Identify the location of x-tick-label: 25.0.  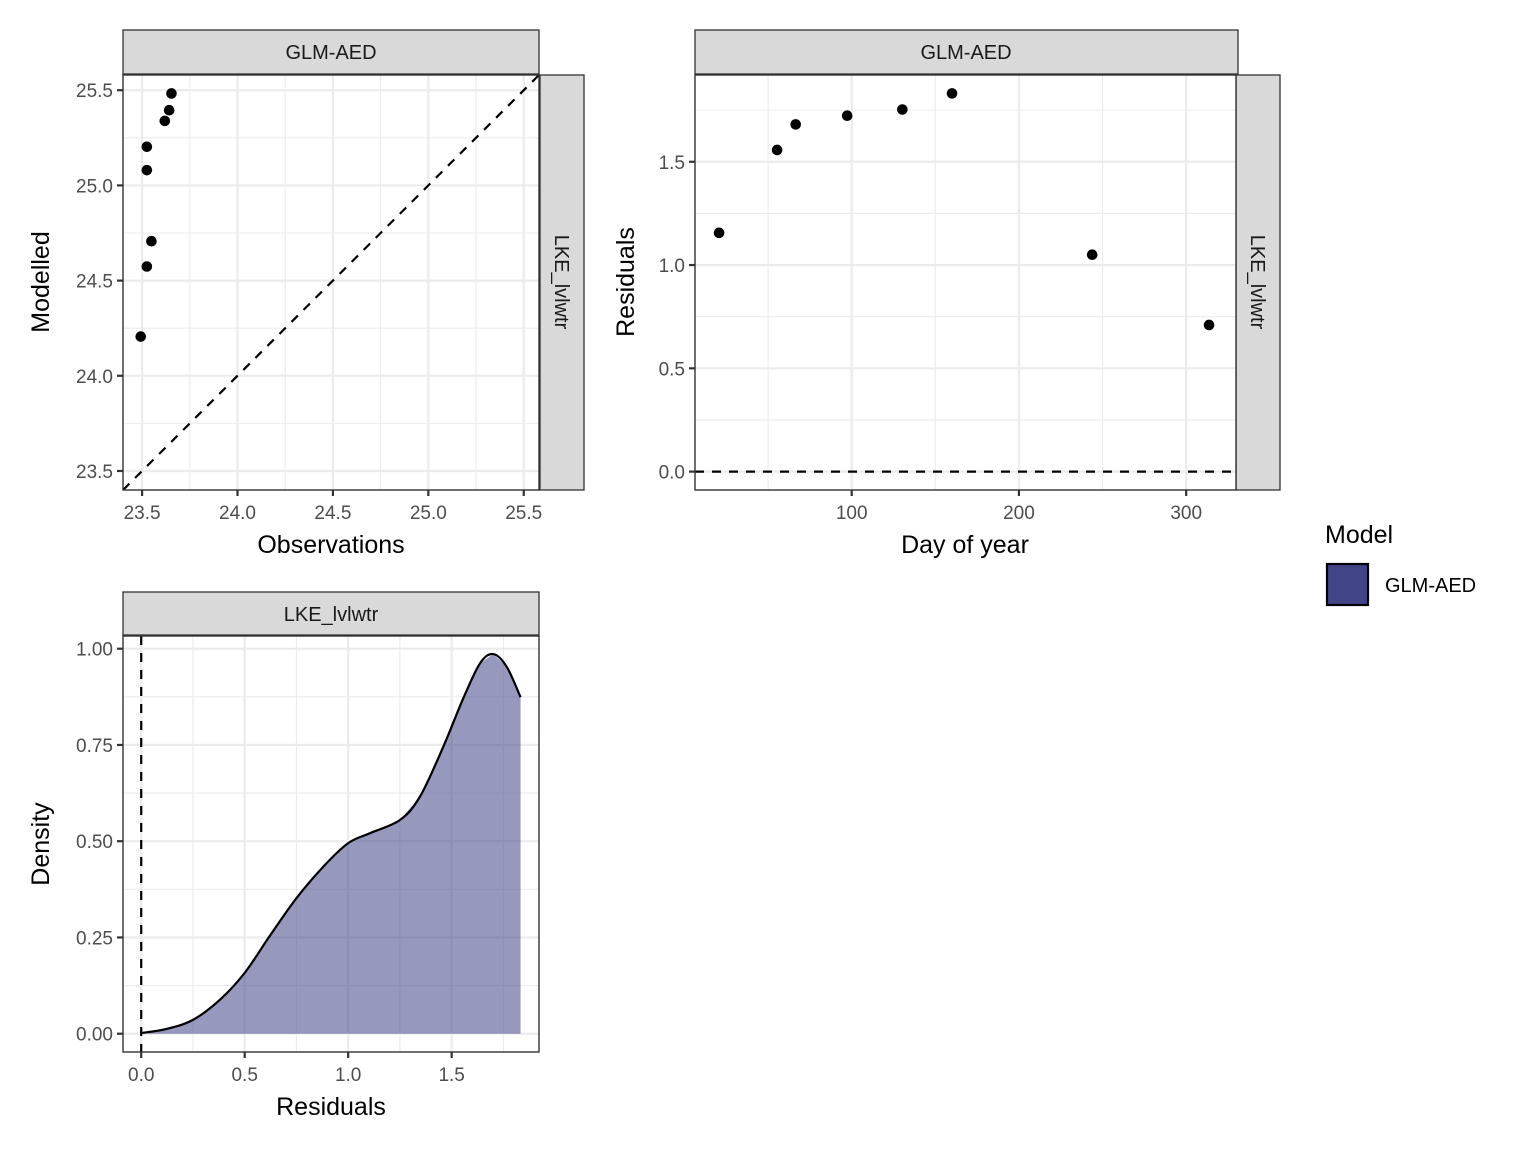
(428, 513).